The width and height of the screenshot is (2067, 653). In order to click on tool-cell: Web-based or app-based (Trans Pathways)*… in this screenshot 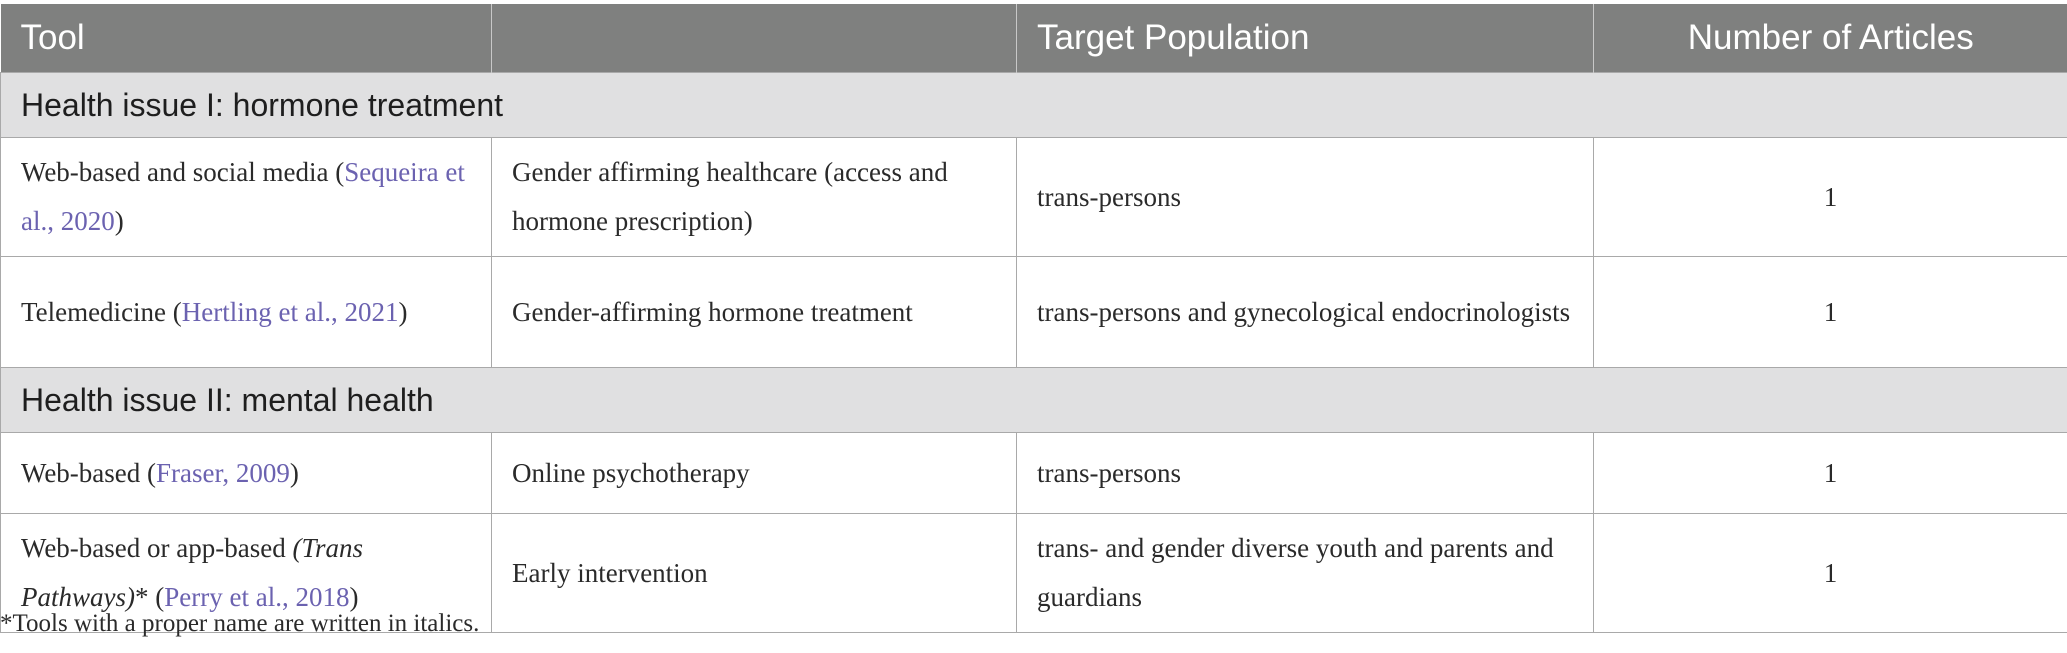, I will do `click(246, 573)`.